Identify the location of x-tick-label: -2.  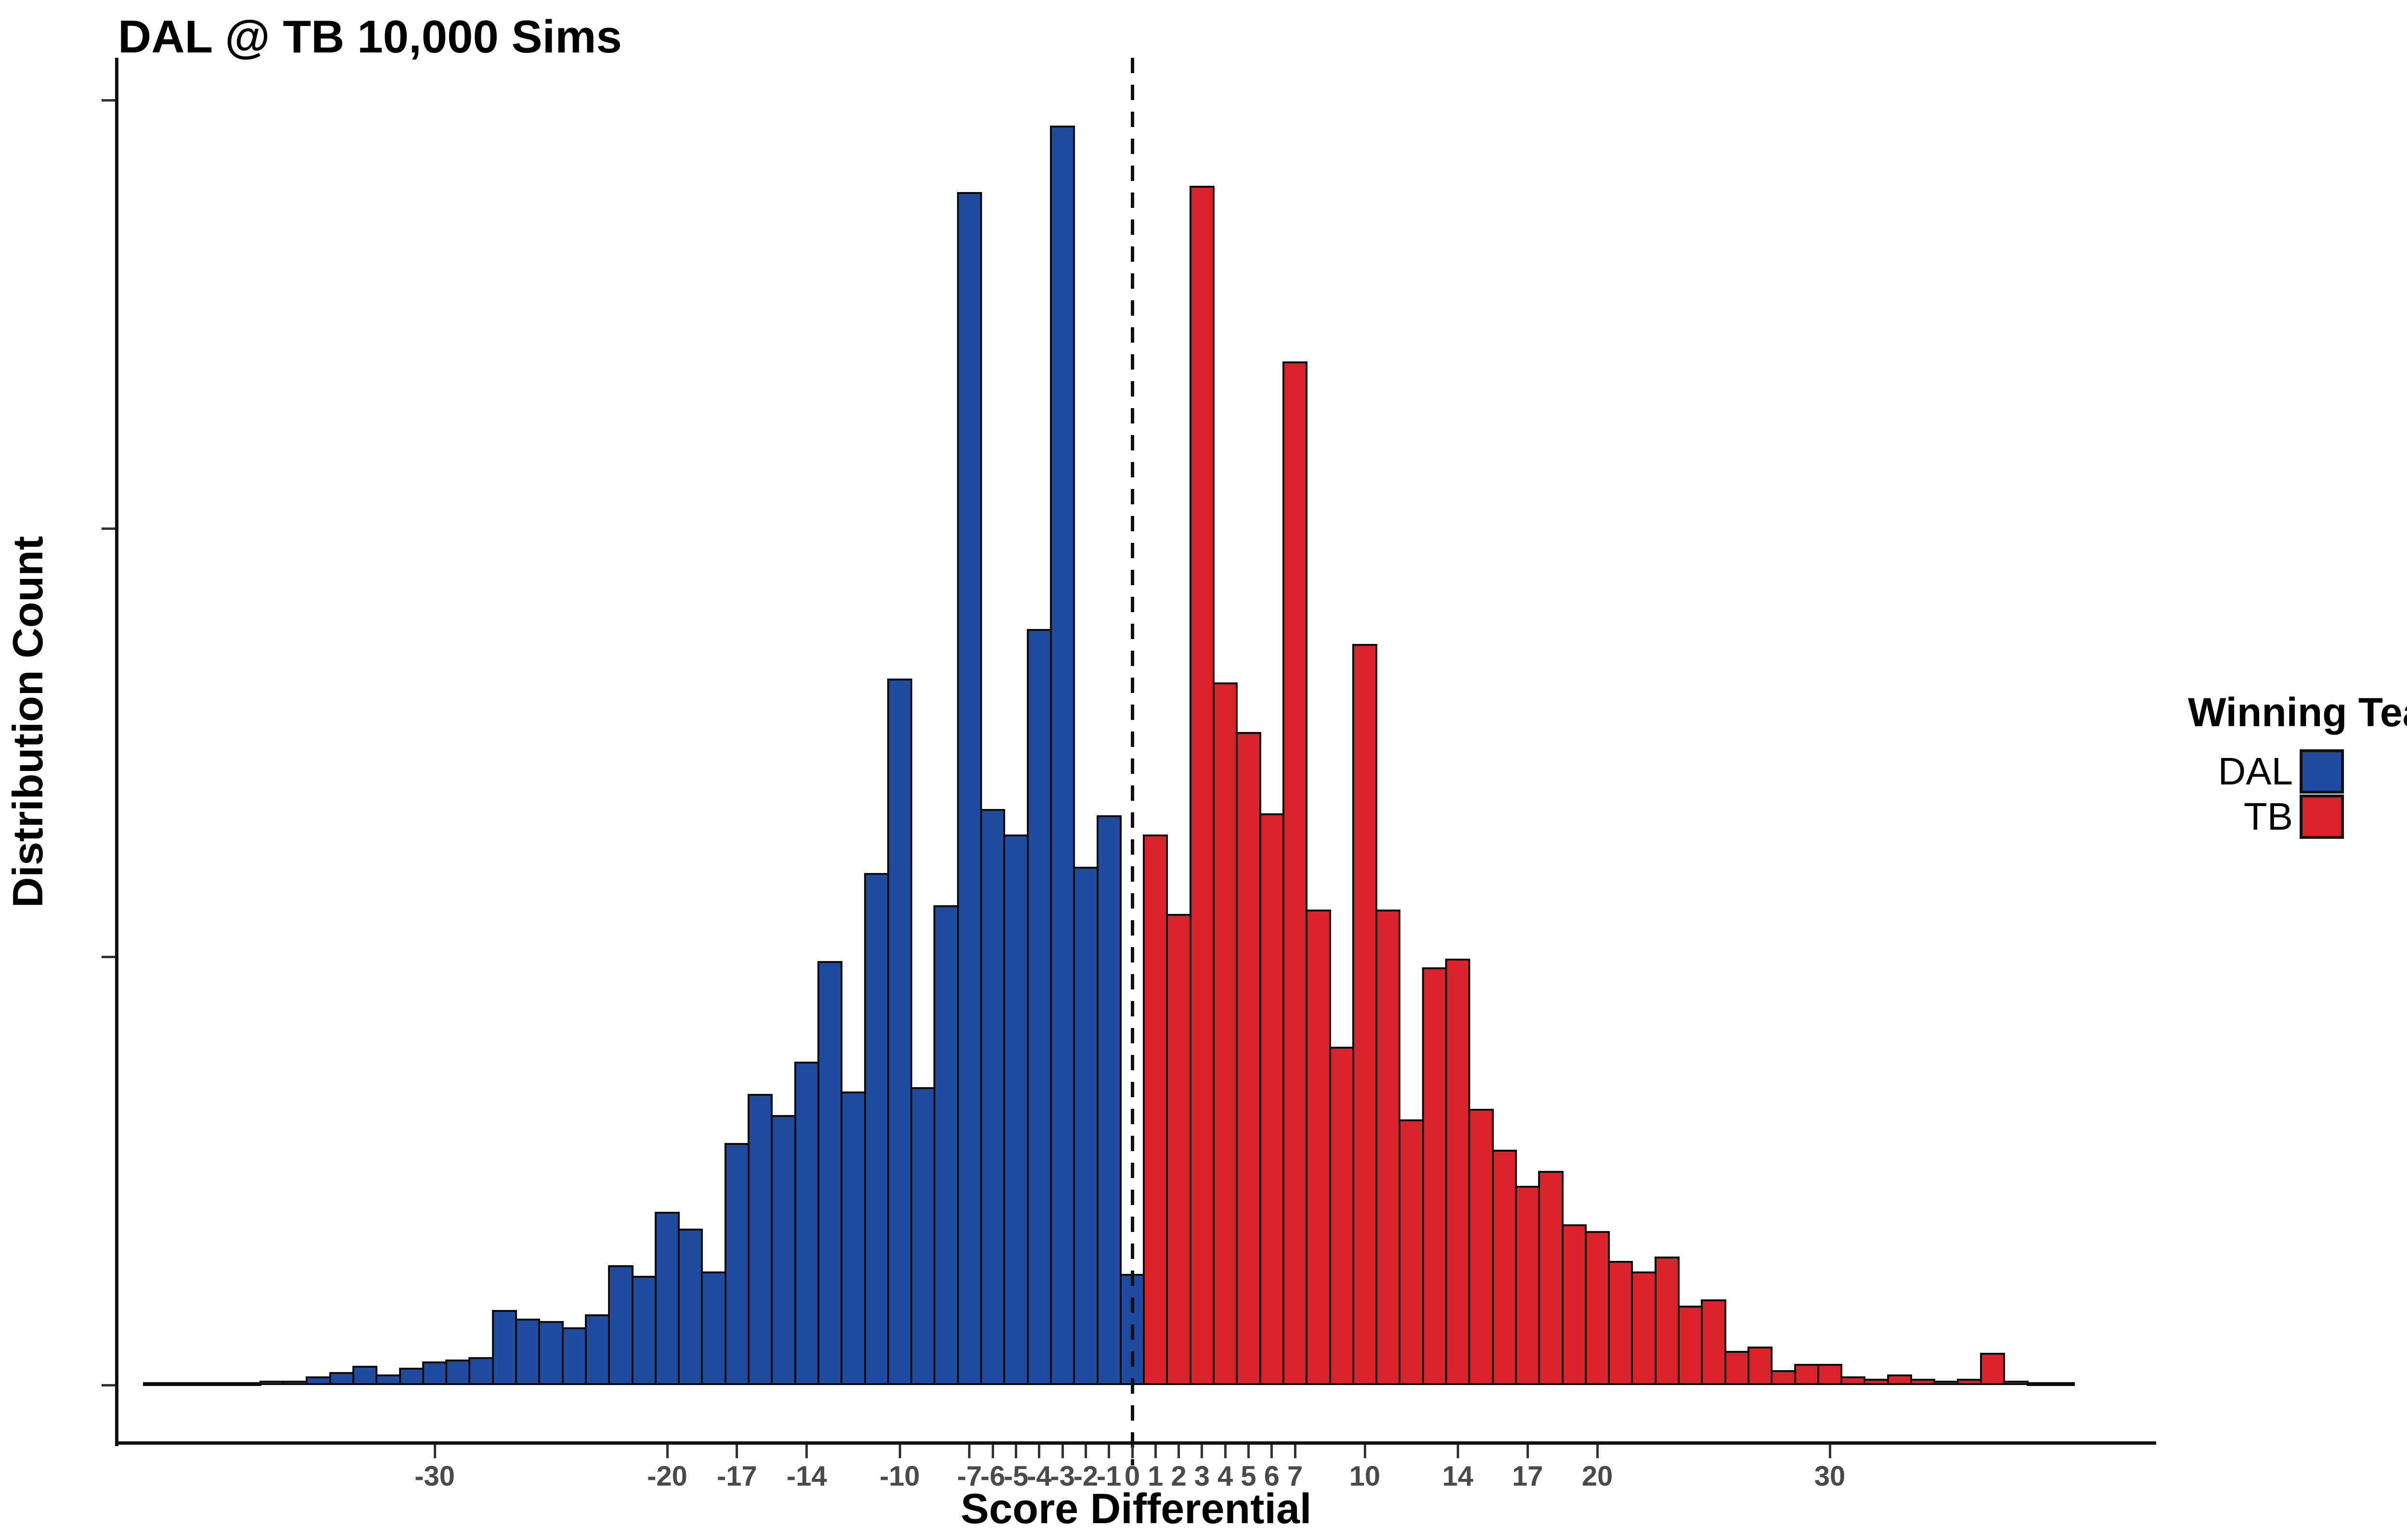
(1086, 1476).